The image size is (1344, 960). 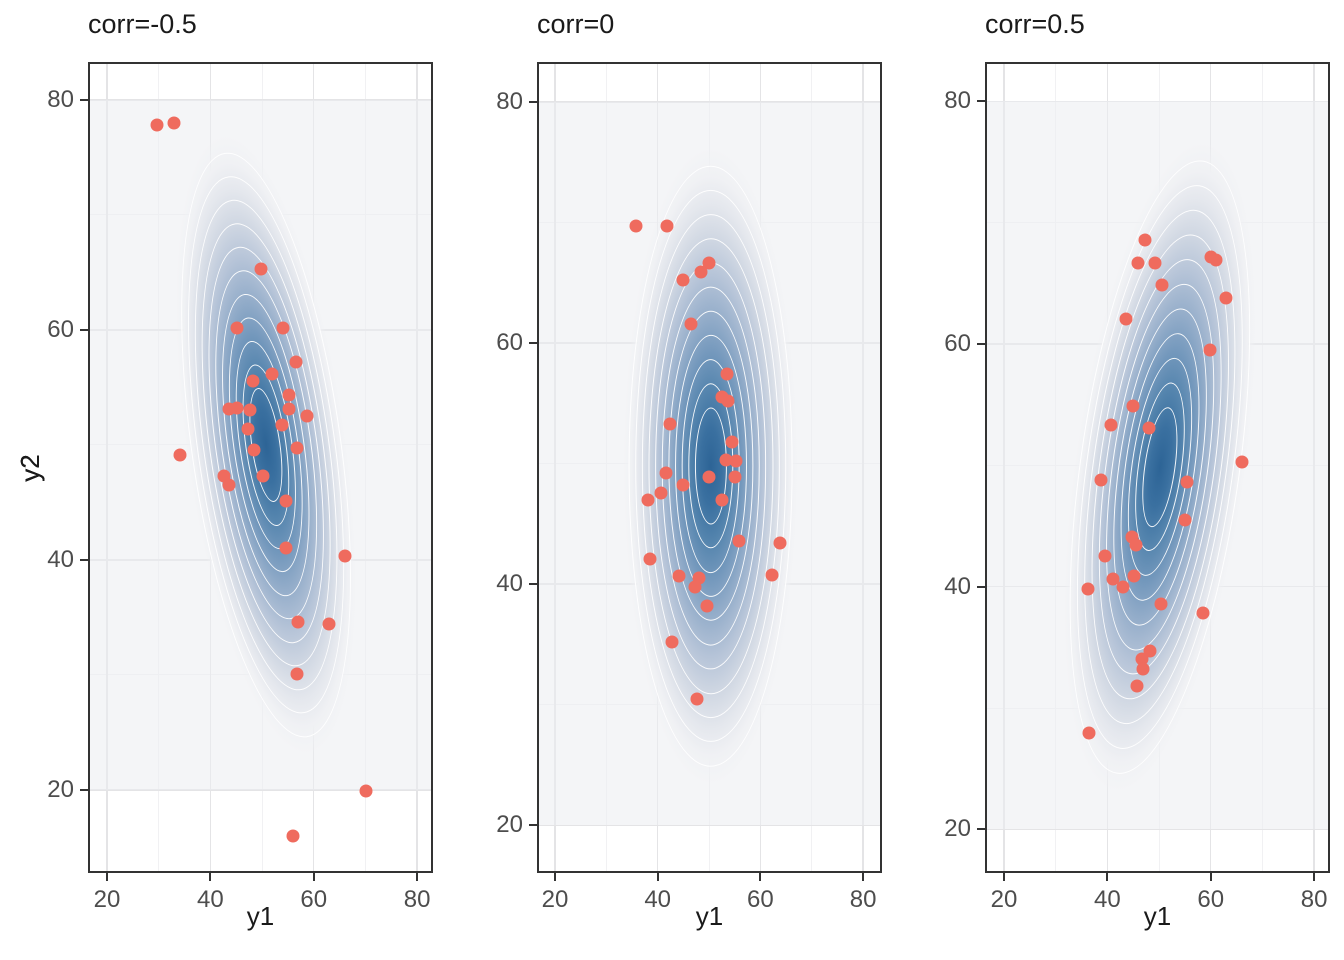 I want to click on density-gradient, so click(x=710, y=466).